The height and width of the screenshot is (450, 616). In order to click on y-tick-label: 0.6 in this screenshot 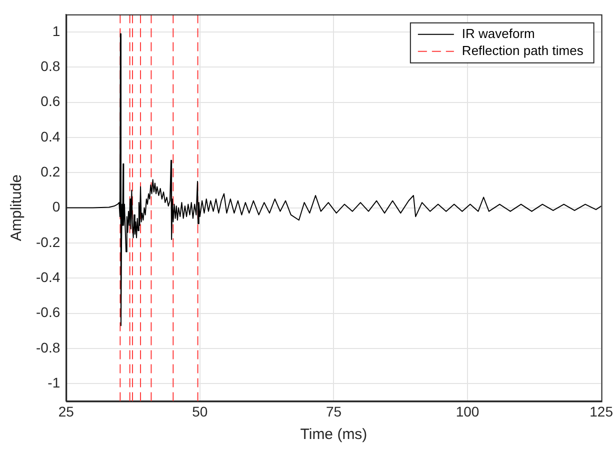, I will do `click(50, 101)`.